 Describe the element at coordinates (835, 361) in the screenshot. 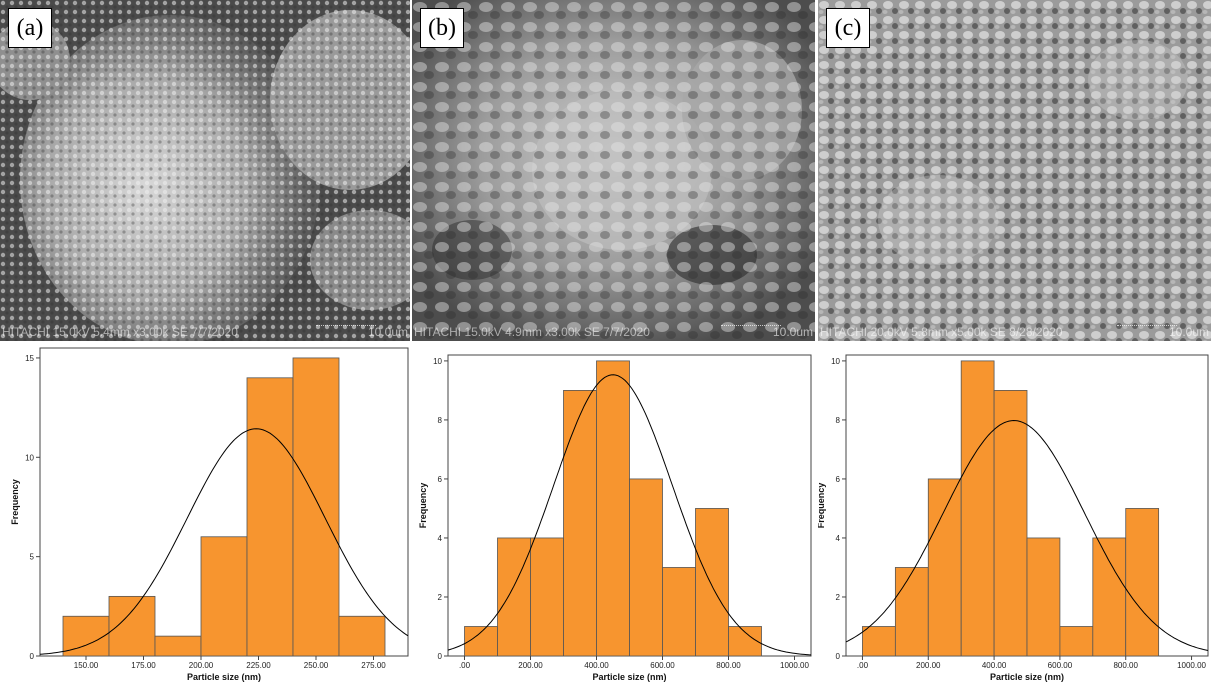

I see `y-tick-label-c-6: 10` at that location.